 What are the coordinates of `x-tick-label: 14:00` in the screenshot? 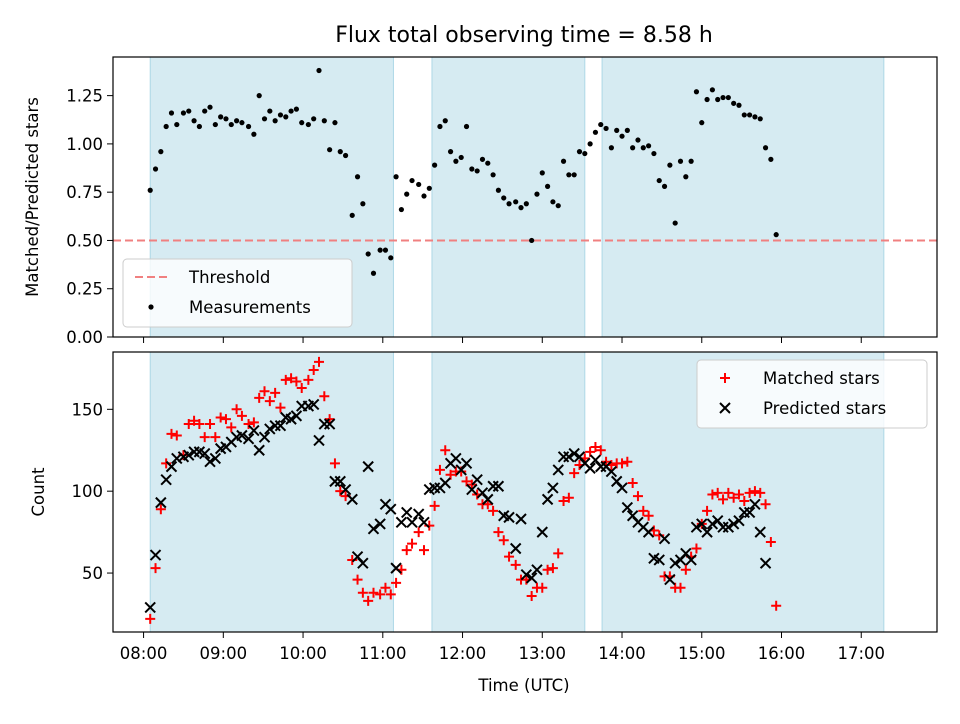 It's located at (622, 653).